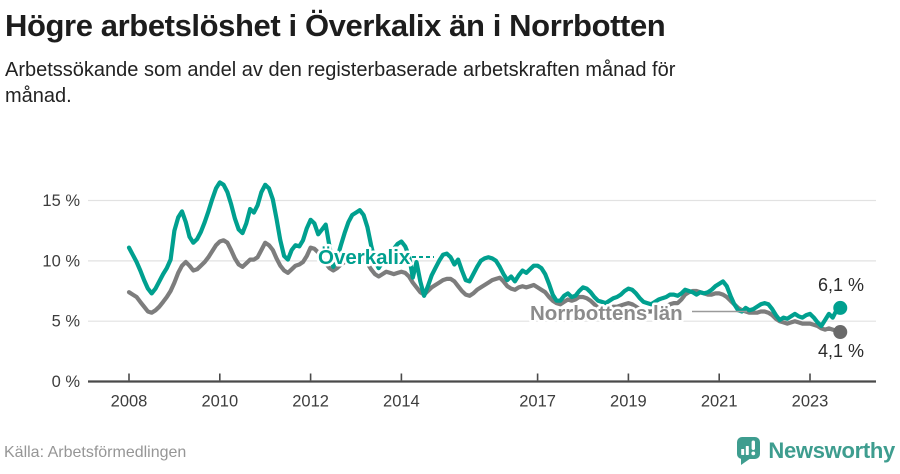 This screenshot has height=474, width=900. Describe the element at coordinates (129, 402) in the screenshot. I see `x-tick-label-2008: 2008` at that location.